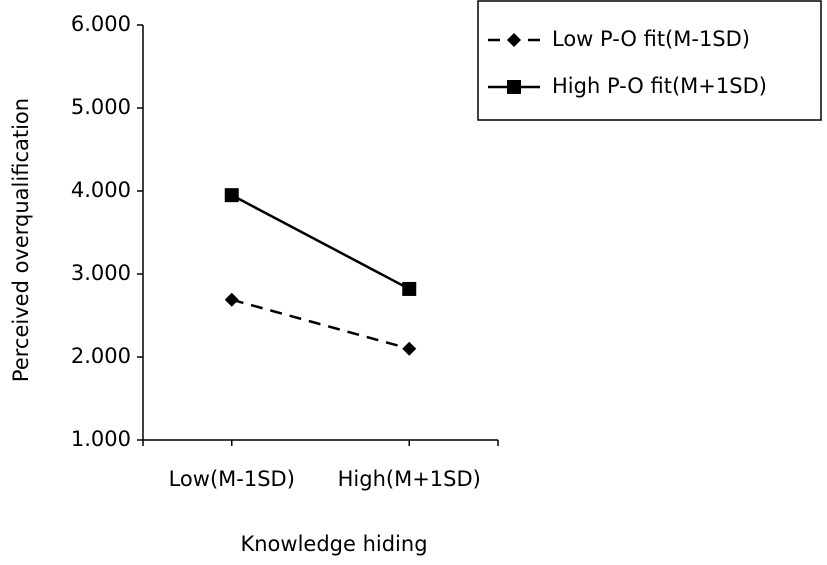  Describe the element at coordinates (101, 273) in the screenshot. I see `y-tick-label: 3.000` at that location.